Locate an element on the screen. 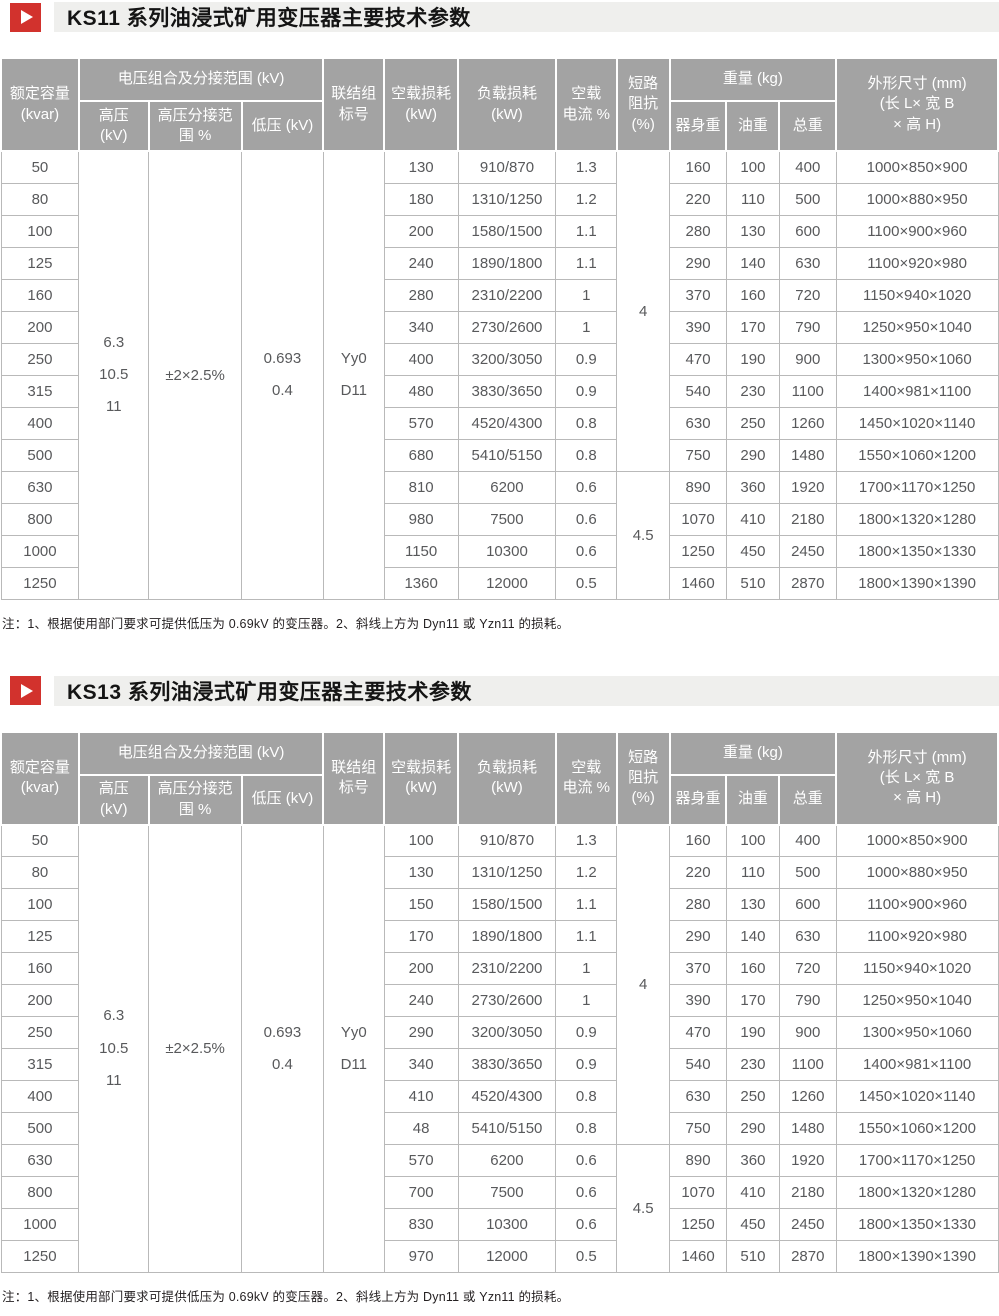 The height and width of the screenshot is (1316, 999). cell-capacity: 80 is located at coordinates (40, 199).